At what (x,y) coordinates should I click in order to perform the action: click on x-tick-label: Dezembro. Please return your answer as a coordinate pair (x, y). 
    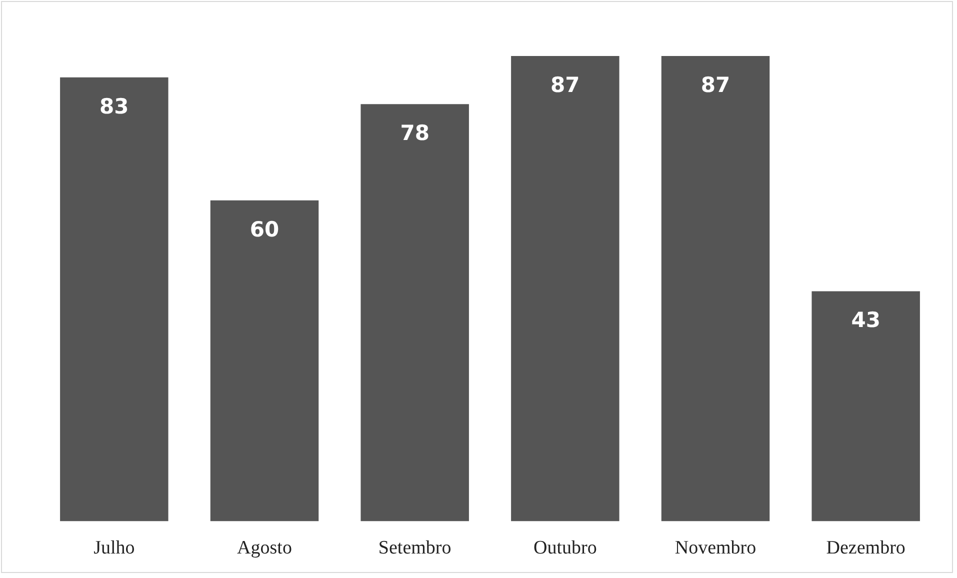
    Looking at the image, I should click on (866, 548).